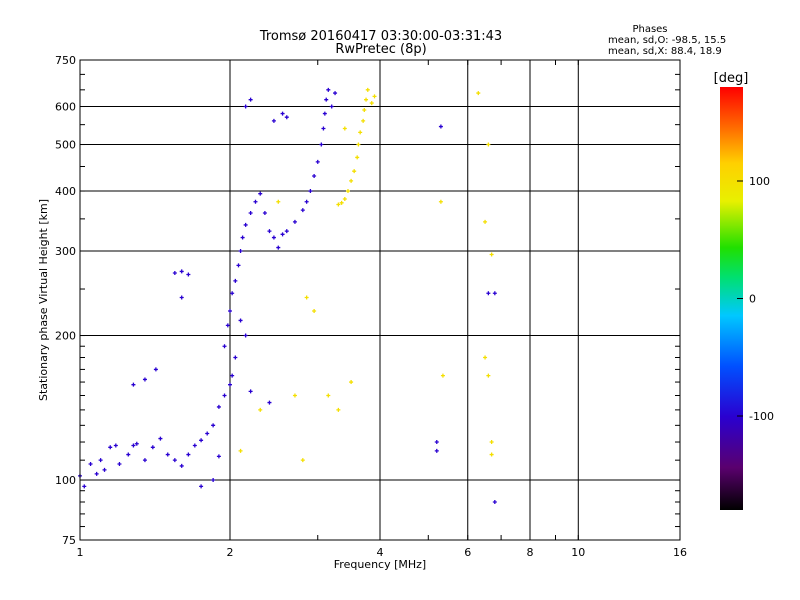  Describe the element at coordinates (69, 540) in the screenshot. I see `y-tick-label: 75` at that location.